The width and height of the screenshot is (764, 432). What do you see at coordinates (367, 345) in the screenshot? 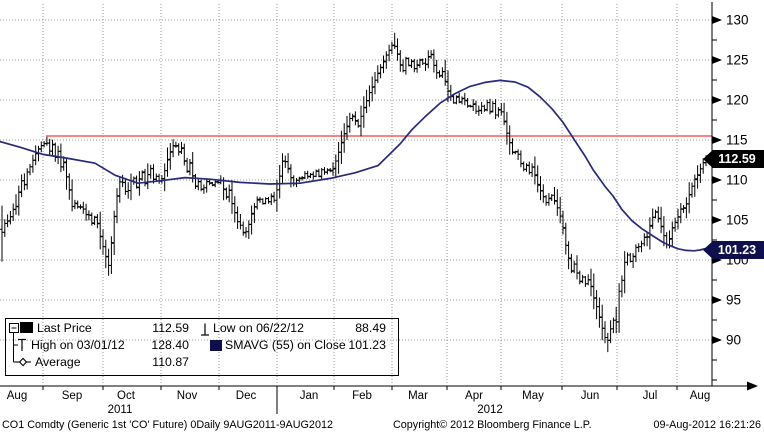
I see `legend-smavg-value: 101.23` at bounding box center [367, 345].